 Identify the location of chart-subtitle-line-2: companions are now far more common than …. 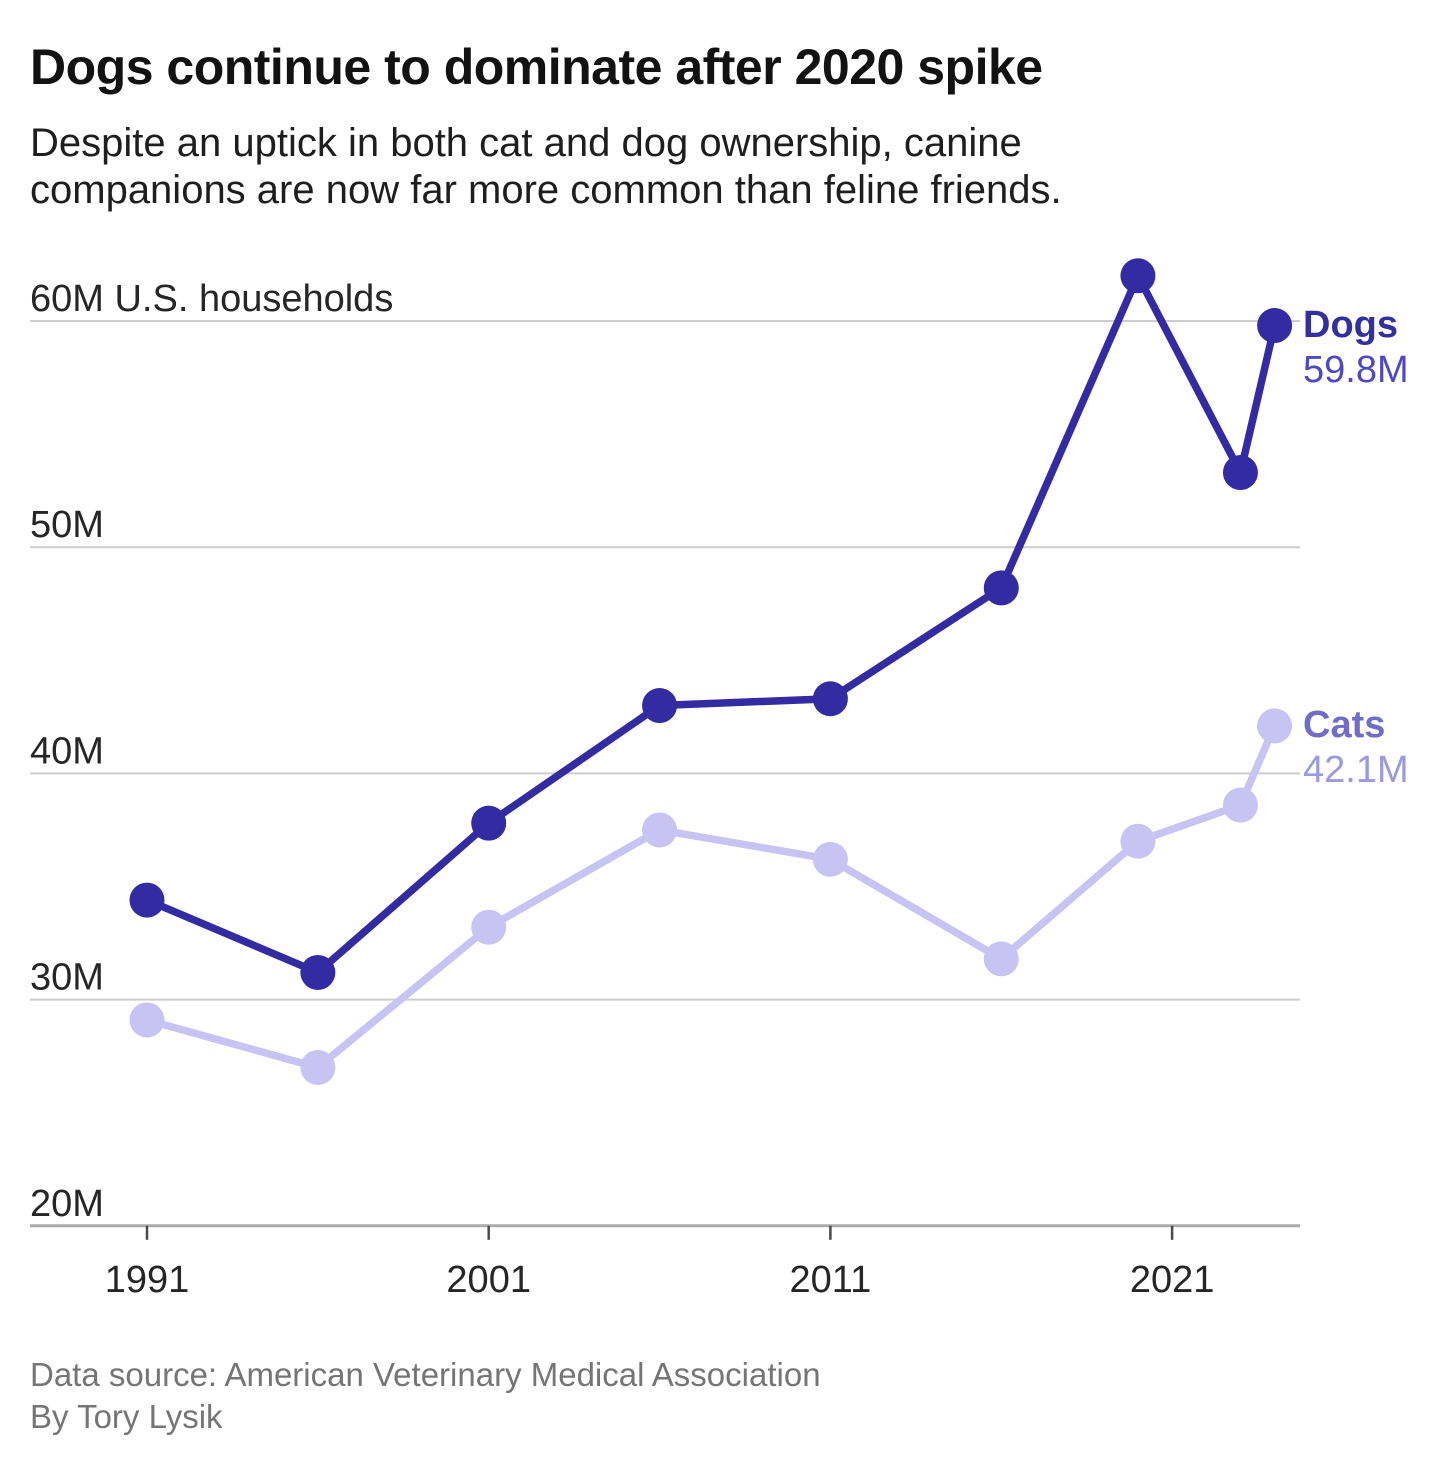
(546, 190).